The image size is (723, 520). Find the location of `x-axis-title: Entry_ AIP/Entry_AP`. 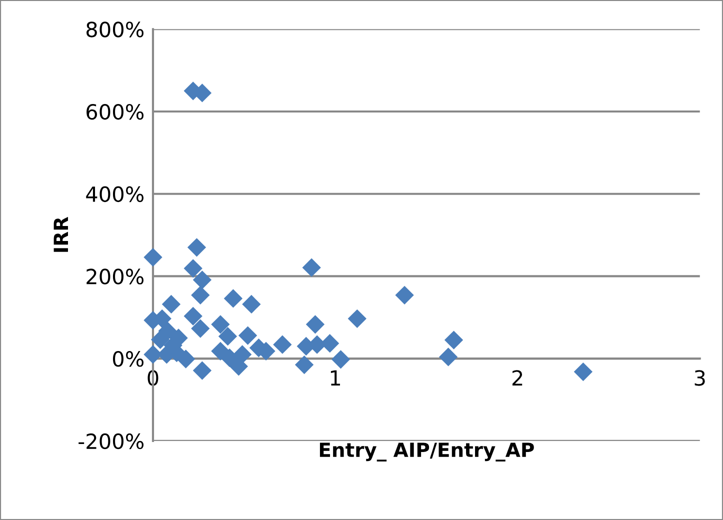

x-axis-title: Entry_ AIP/Entry_AP is located at coordinates (427, 452).